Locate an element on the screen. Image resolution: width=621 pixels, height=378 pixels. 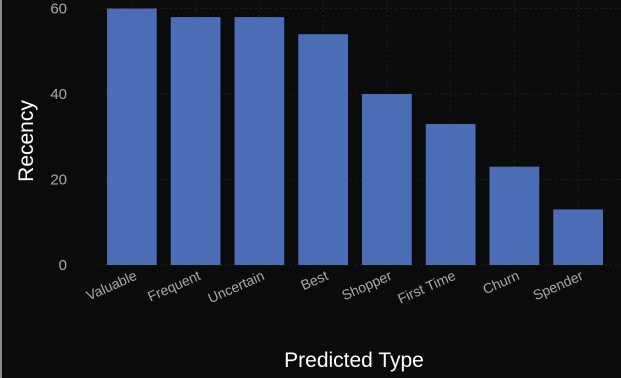
bar-uncertain is located at coordinates (259, 141).